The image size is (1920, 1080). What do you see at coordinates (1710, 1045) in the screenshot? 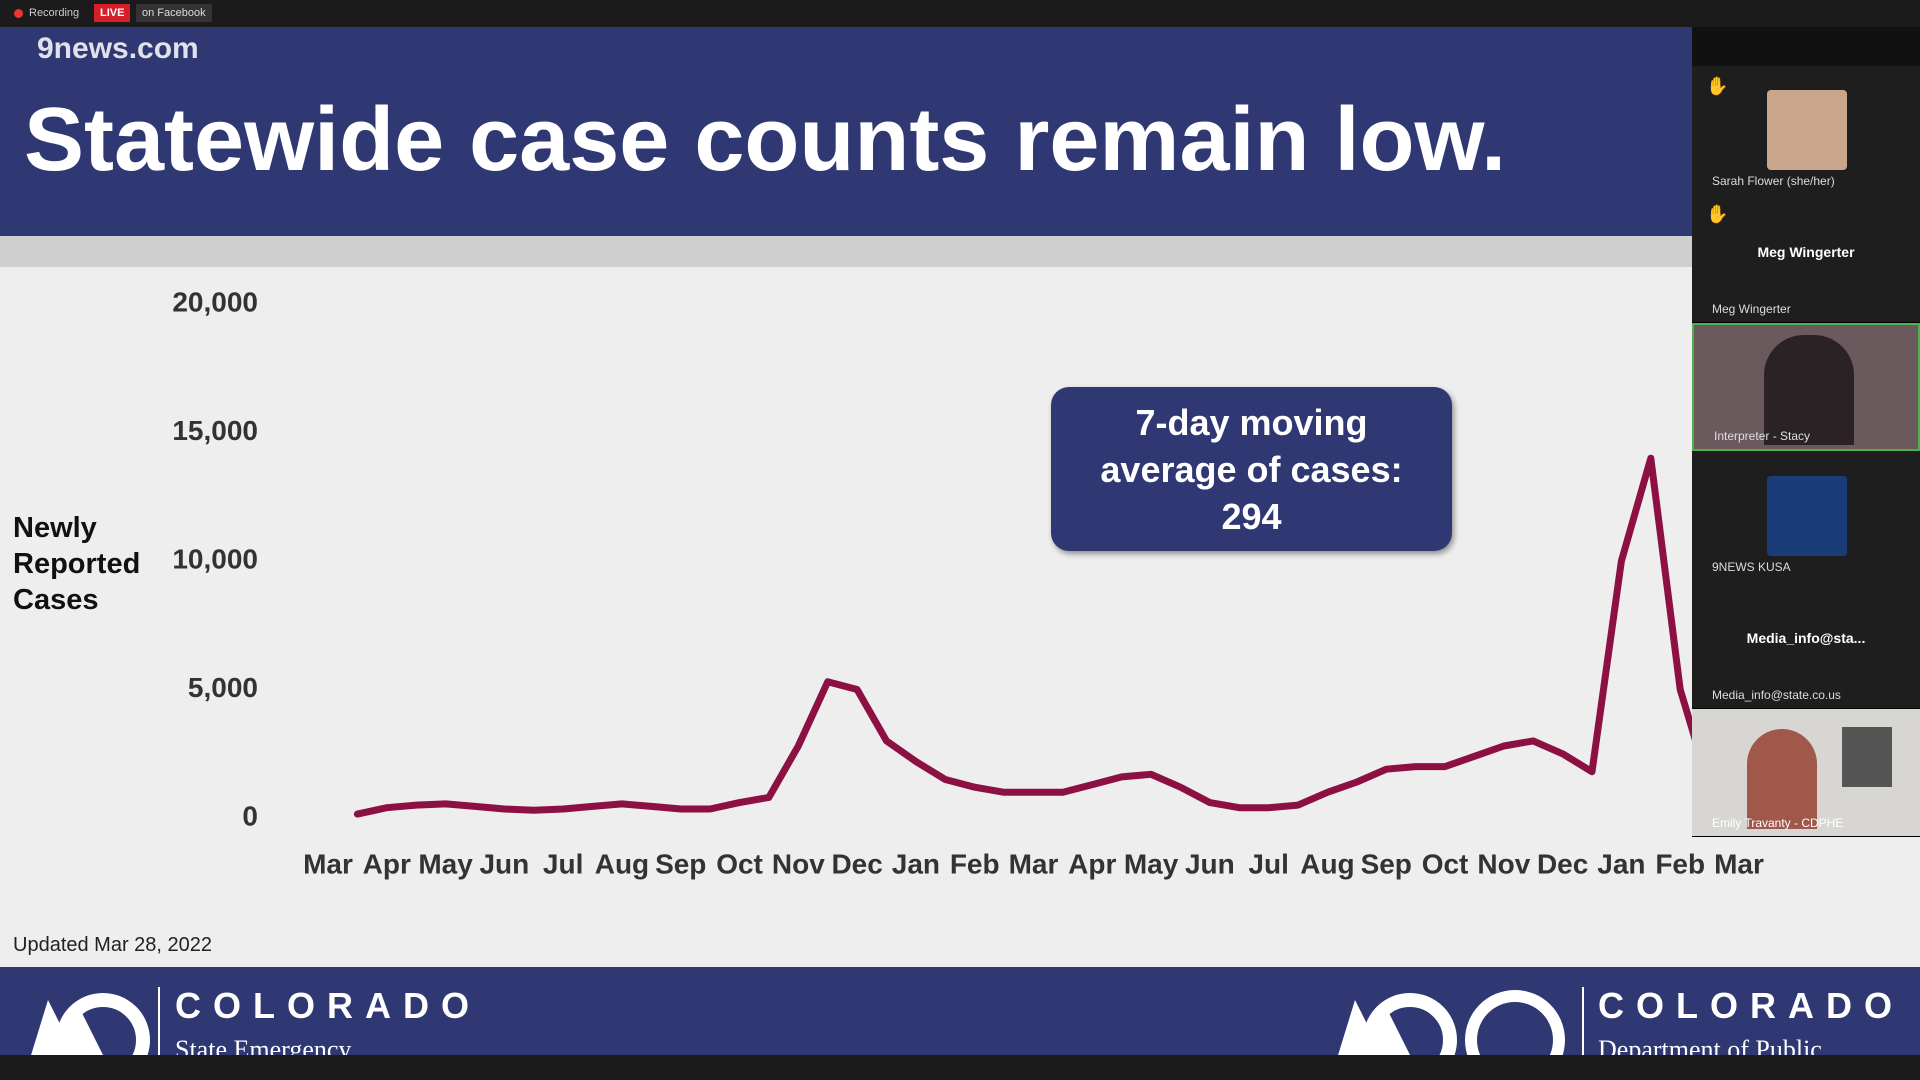
I see `footer-right-sub: Department of Public` at bounding box center [1710, 1045].